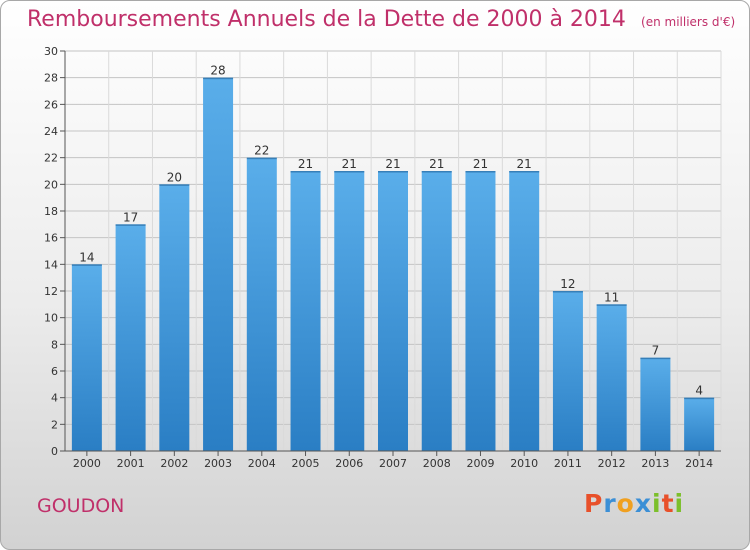 This screenshot has height=550, width=750. I want to click on proxiti-logo: Proxiti, so click(634, 503).